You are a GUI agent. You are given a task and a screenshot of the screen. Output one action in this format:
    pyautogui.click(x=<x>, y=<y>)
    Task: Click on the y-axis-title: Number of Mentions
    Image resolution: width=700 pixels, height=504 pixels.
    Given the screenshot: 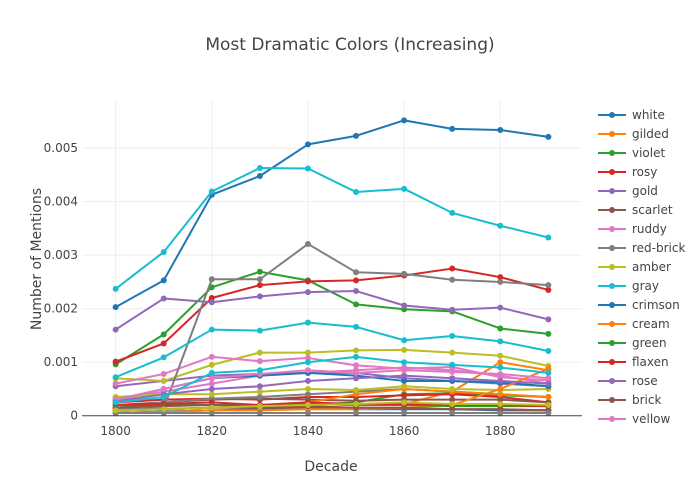 What is the action you would take?
    pyautogui.click(x=37, y=259)
    